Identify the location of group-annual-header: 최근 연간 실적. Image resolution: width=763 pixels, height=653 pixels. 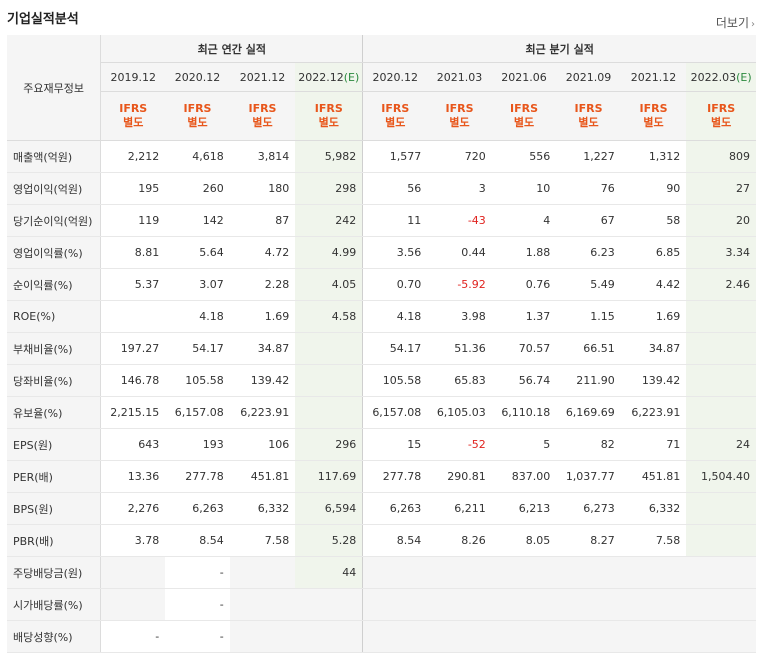
(231, 49).